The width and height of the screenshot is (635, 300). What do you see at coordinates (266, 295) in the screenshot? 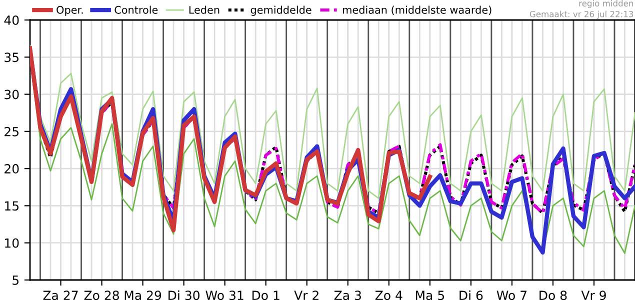
I see `x-tick-label: Do 1` at bounding box center [266, 295].